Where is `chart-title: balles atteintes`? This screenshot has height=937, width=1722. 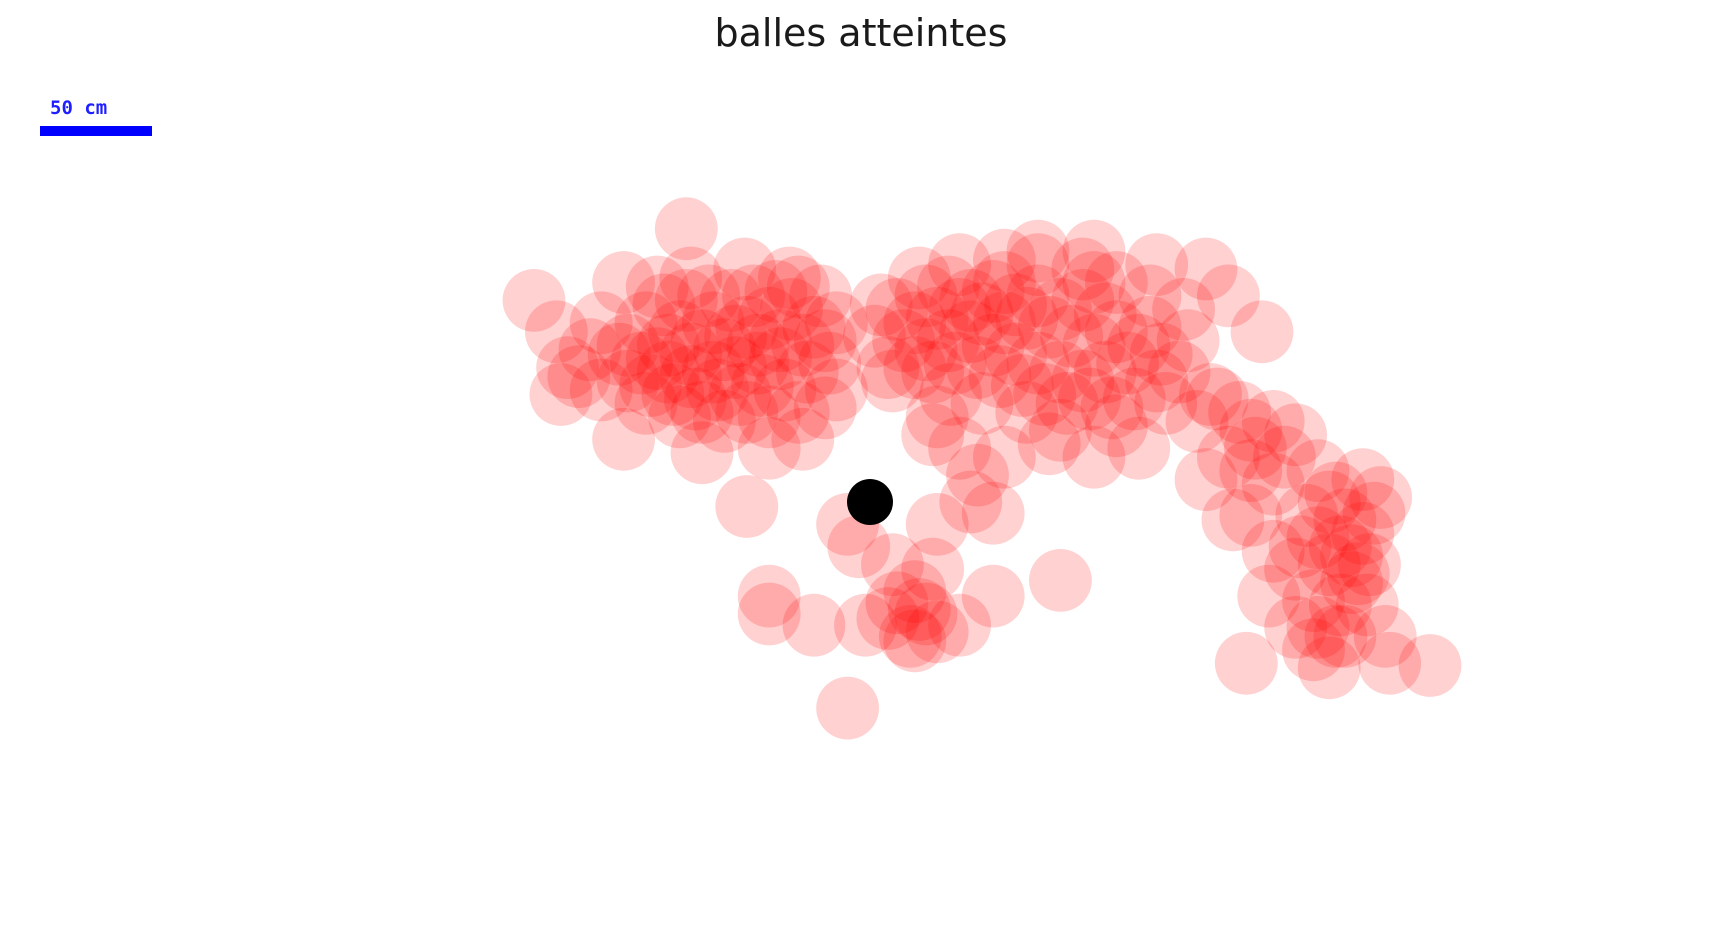
chart-title: balles atteintes is located at coordinates (861, 33).